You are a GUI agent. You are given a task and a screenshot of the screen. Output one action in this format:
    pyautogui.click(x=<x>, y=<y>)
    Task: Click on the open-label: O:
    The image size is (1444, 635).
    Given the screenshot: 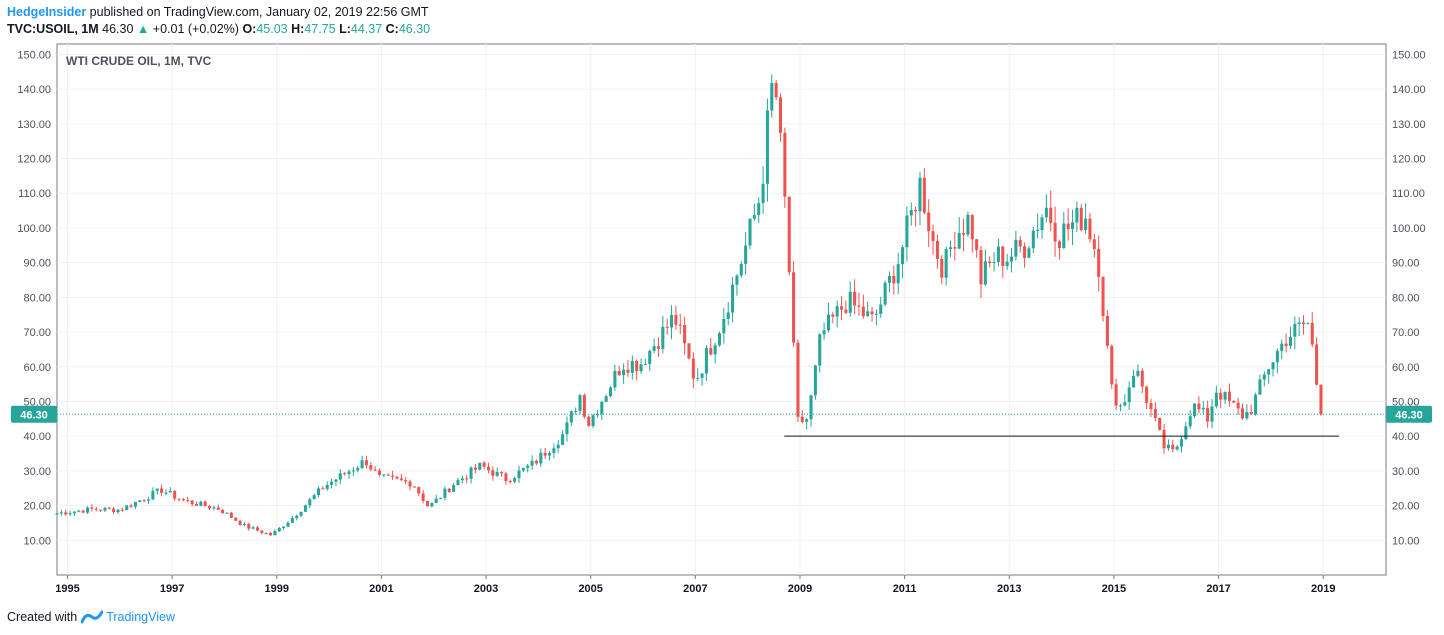 What is the action you would take?
    pyautogui.click(x=249, y=29)
    